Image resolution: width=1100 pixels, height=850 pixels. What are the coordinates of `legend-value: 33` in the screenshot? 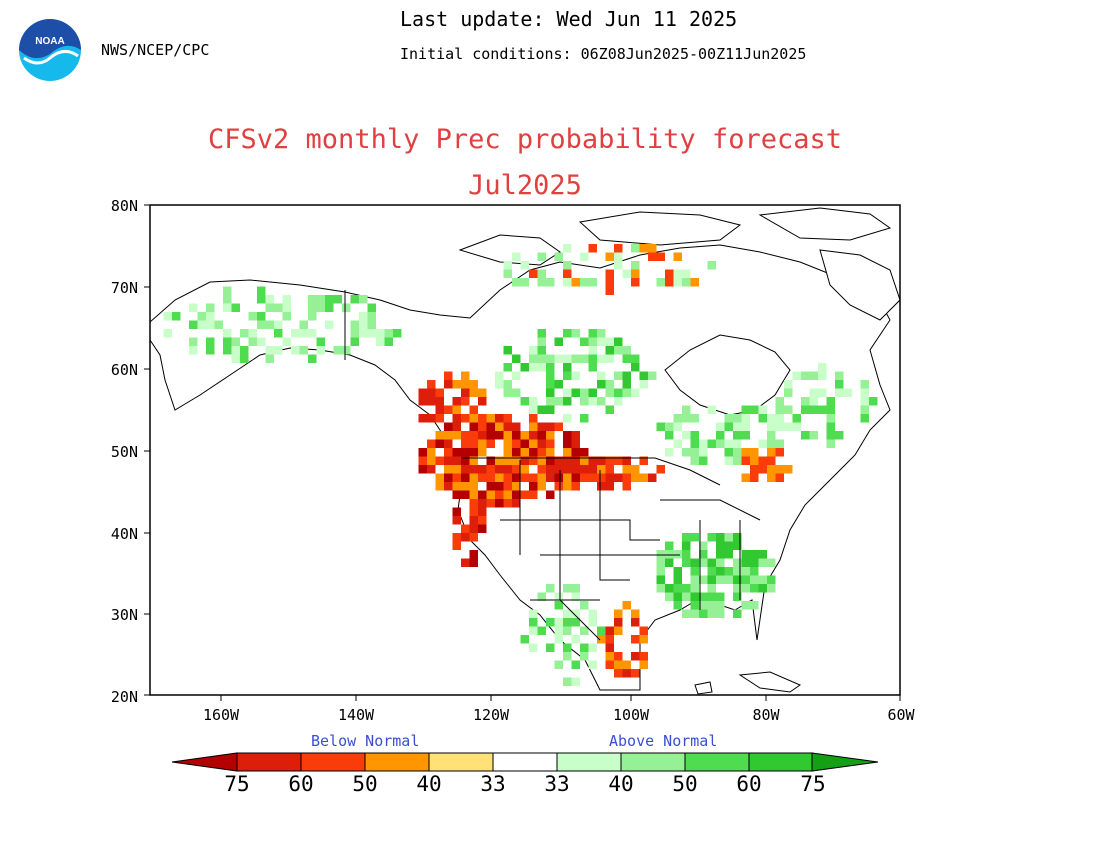 It's located at (493, 784).